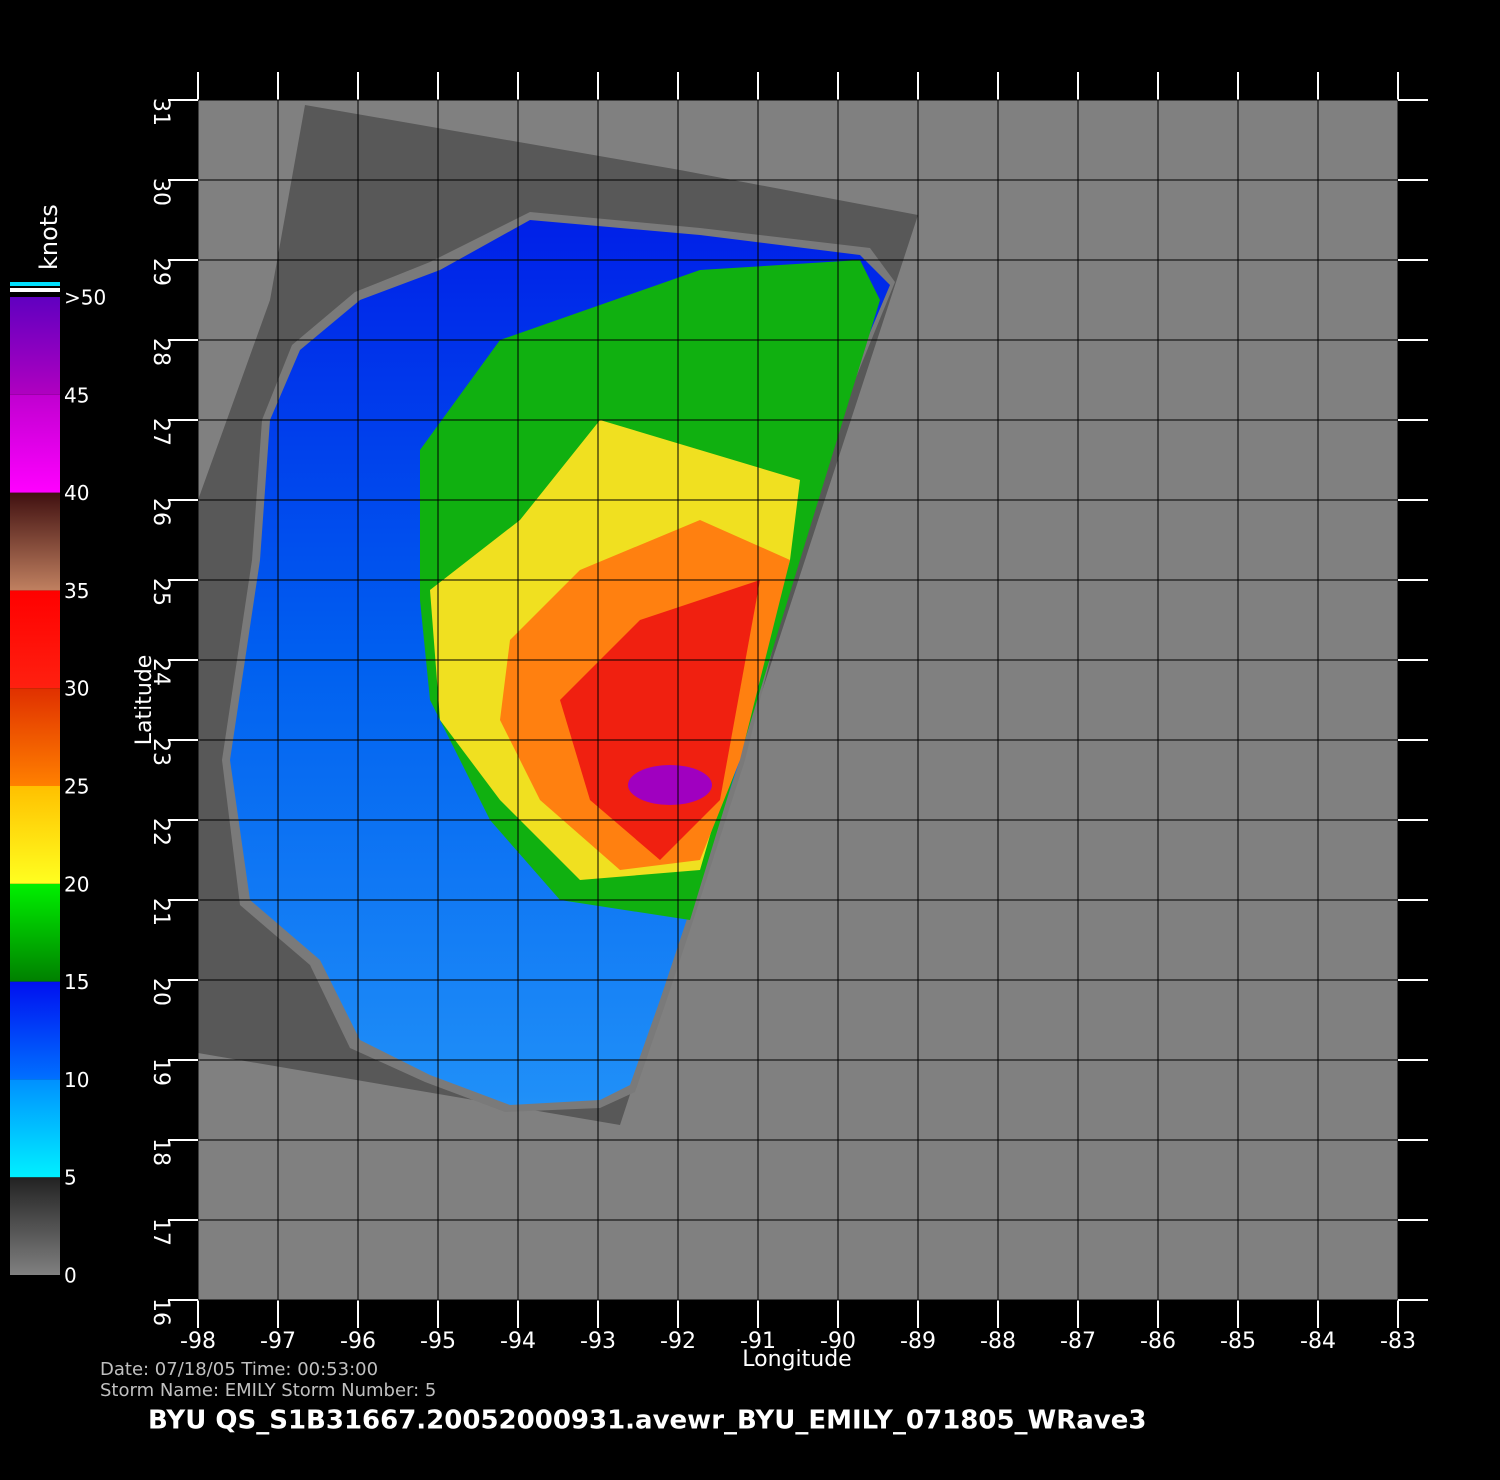 Image resolution: width=1500 pixels, height=1480 pixels. What do you see at coordinates (160, 1152) in the screenshot?
I see `y-tick-label: 18` at bounding box center [160, 1152].